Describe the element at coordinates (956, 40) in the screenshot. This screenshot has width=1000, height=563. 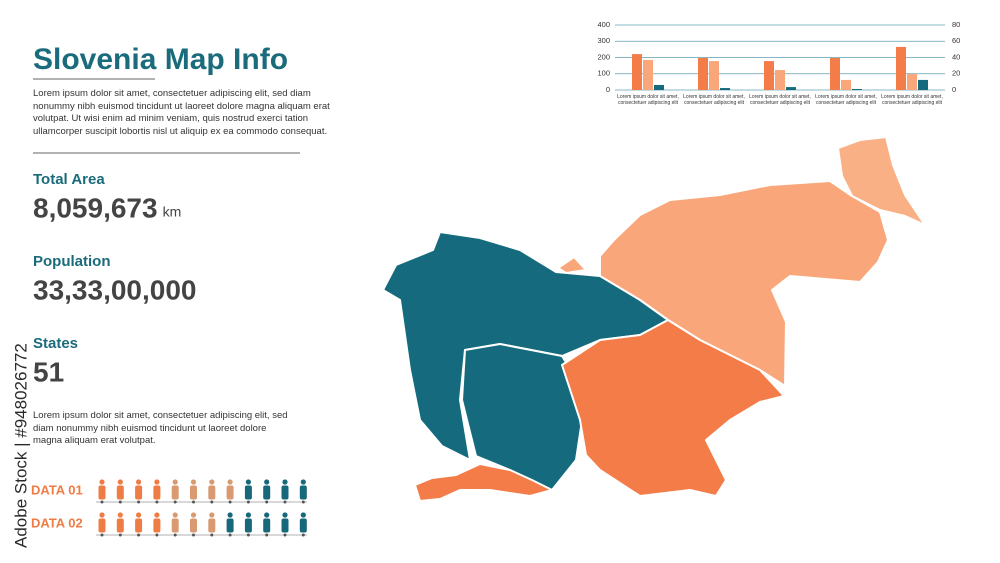
I see `y2-tick-label: 60` at that location.